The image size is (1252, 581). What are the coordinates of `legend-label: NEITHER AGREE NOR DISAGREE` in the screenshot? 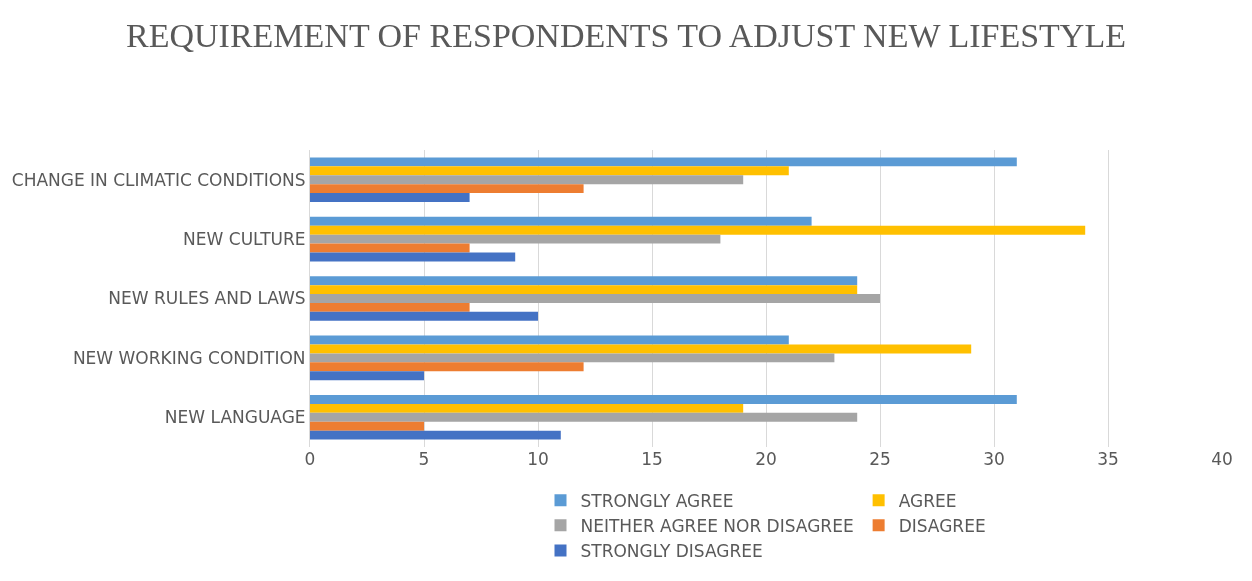 It's located at (717, 525).